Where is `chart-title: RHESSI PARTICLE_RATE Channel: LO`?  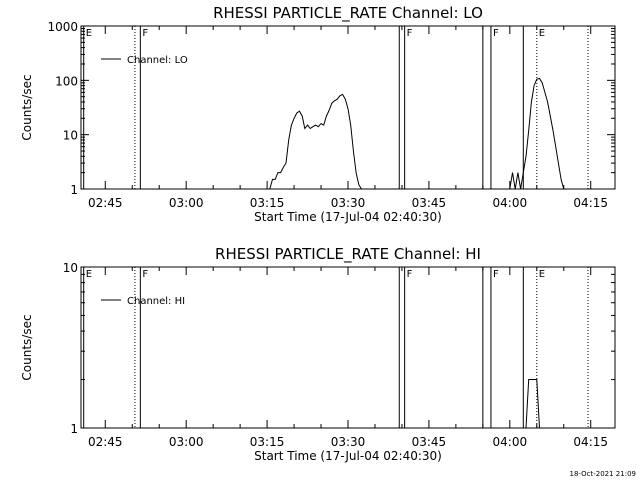
chart-title: RHESSI PARTICLE_RATE Channel: LO is located at coordinates (348, 13).